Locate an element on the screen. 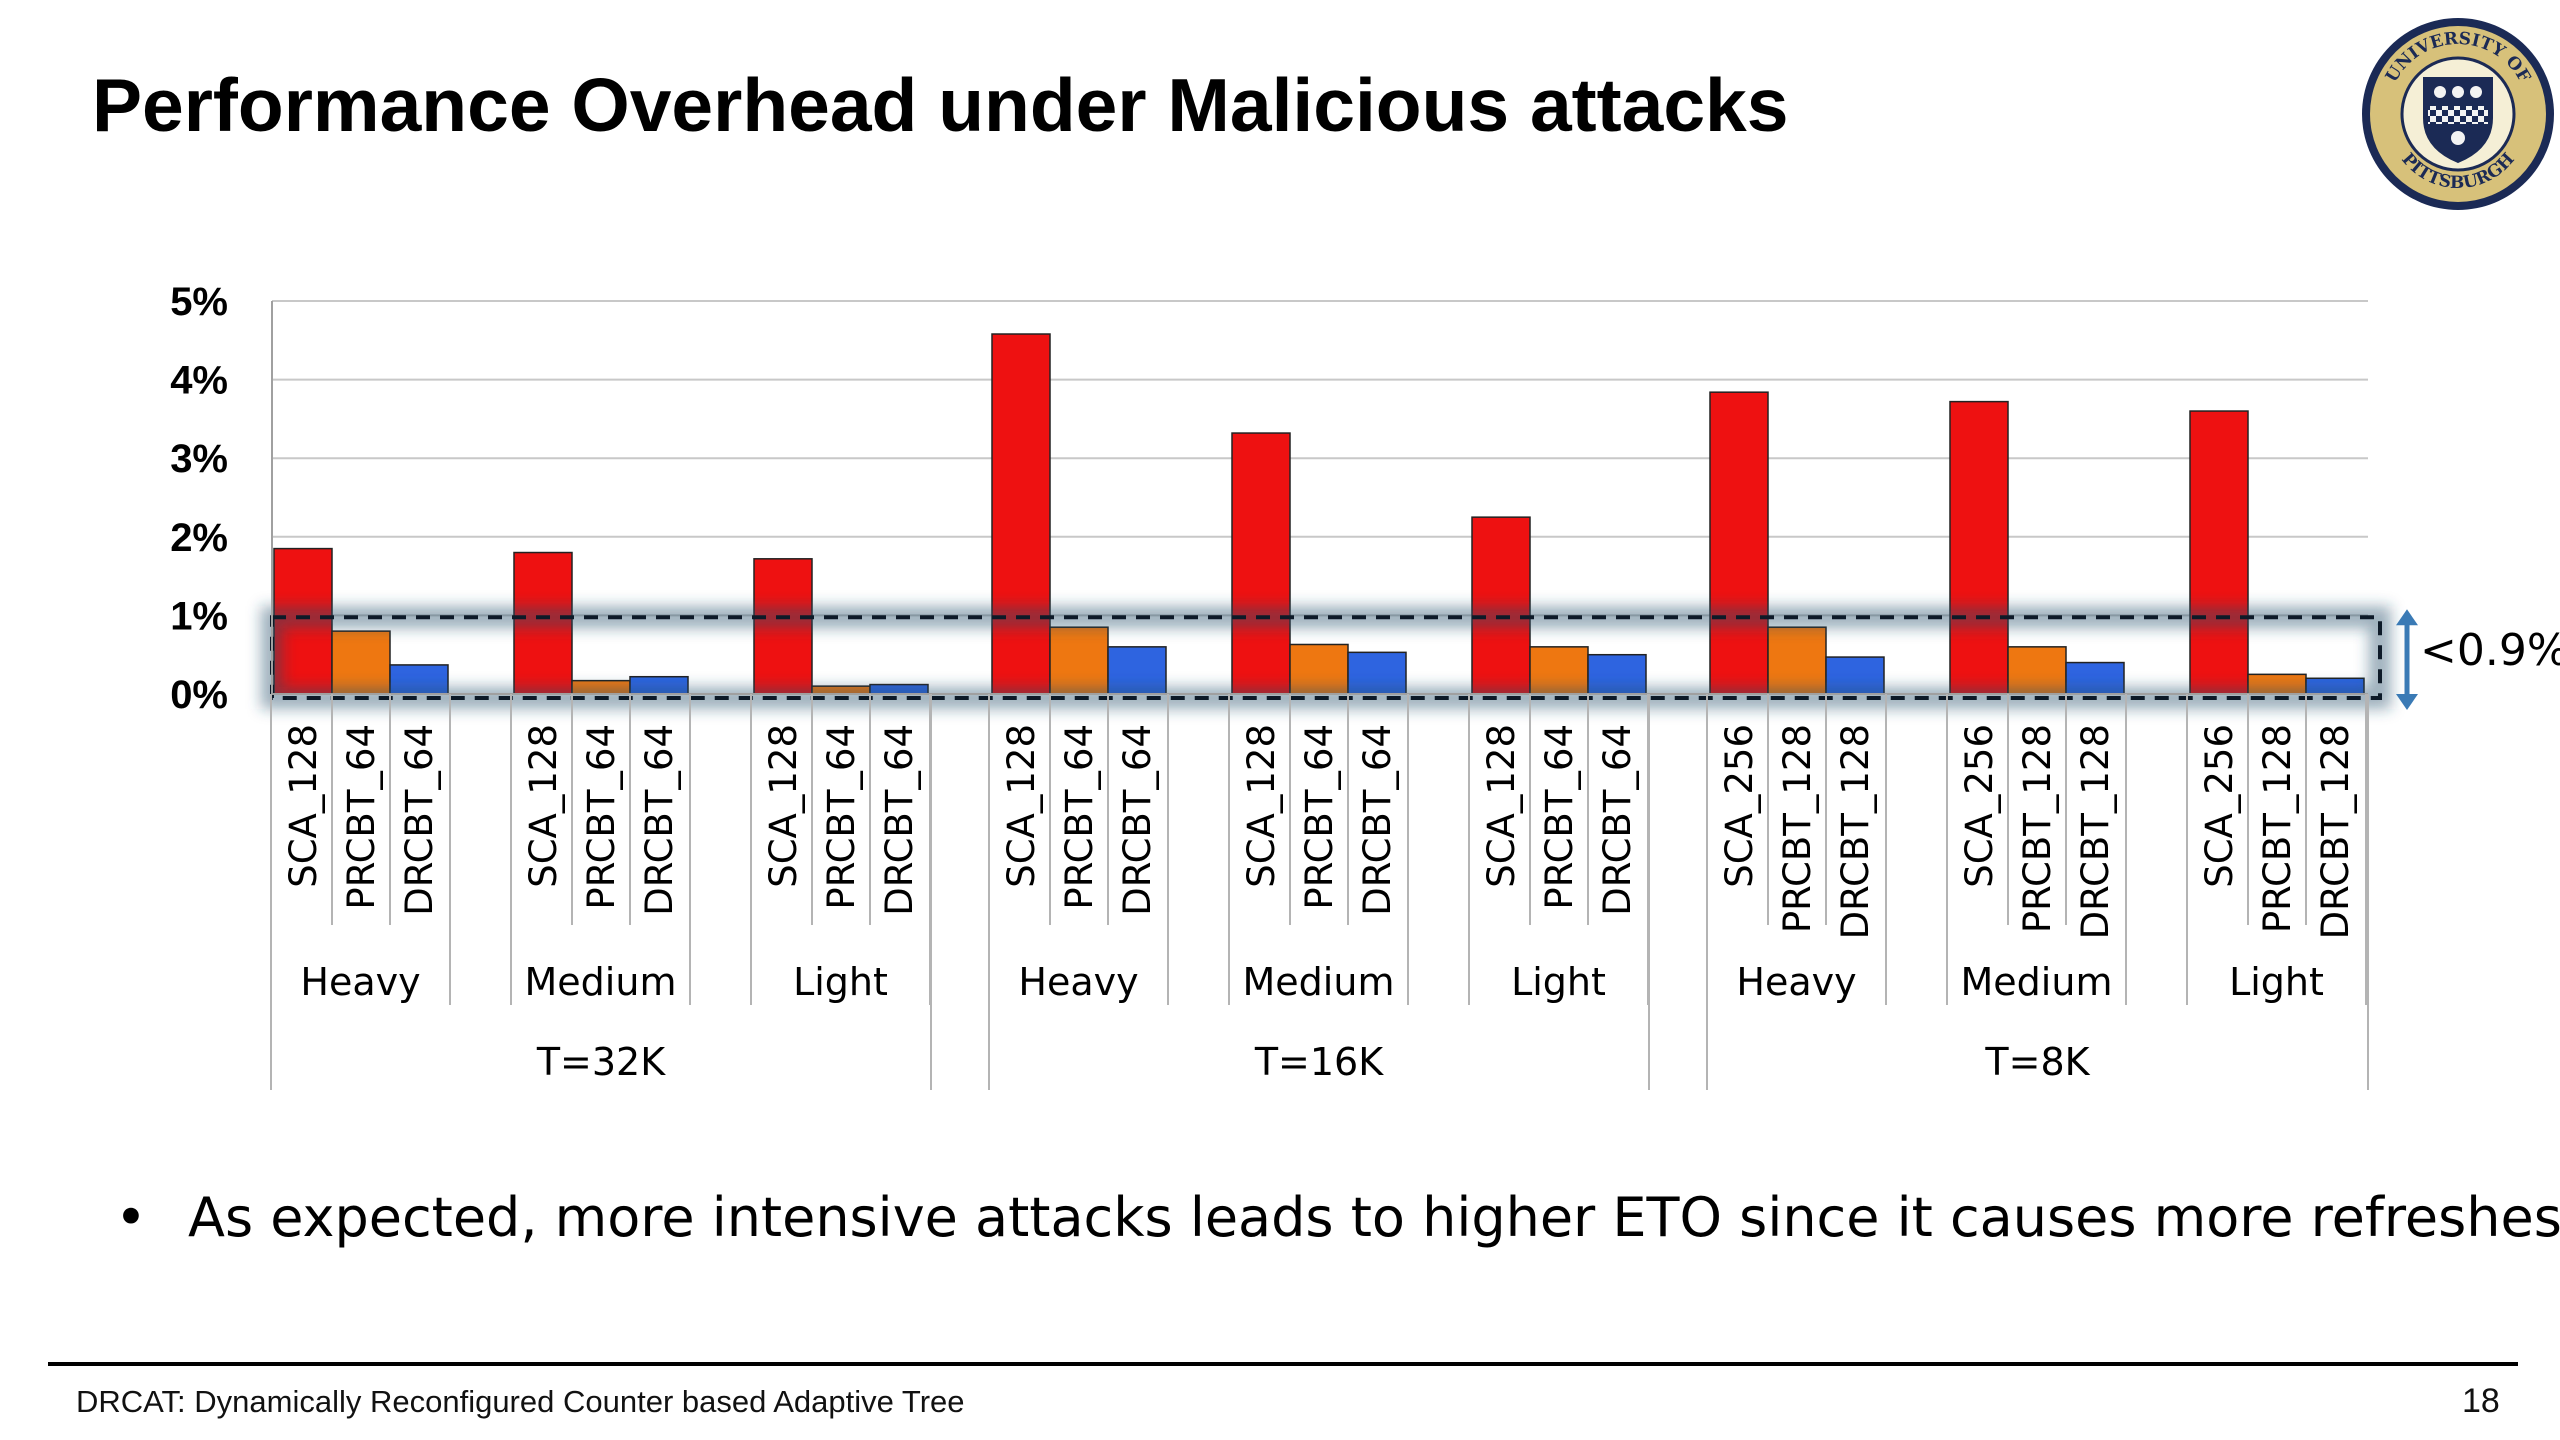 This screenshot has width=2560, height=1440. highlight-band is located at coordinates (1326, 658).